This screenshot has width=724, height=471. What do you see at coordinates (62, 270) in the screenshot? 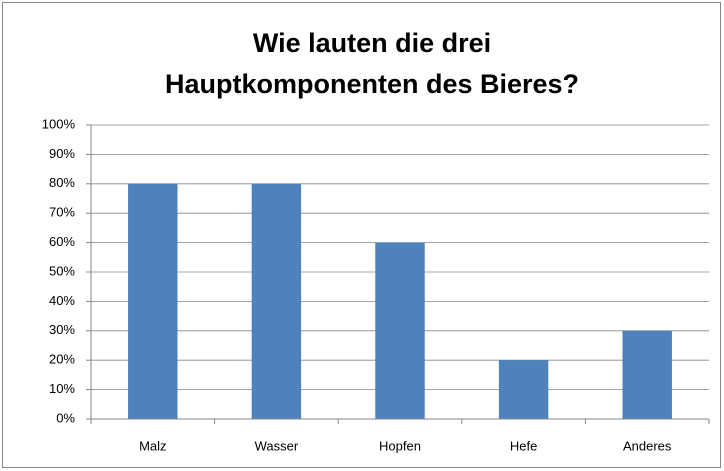
I see `y-tick-label: 50%` at bounding box center [62, 270].